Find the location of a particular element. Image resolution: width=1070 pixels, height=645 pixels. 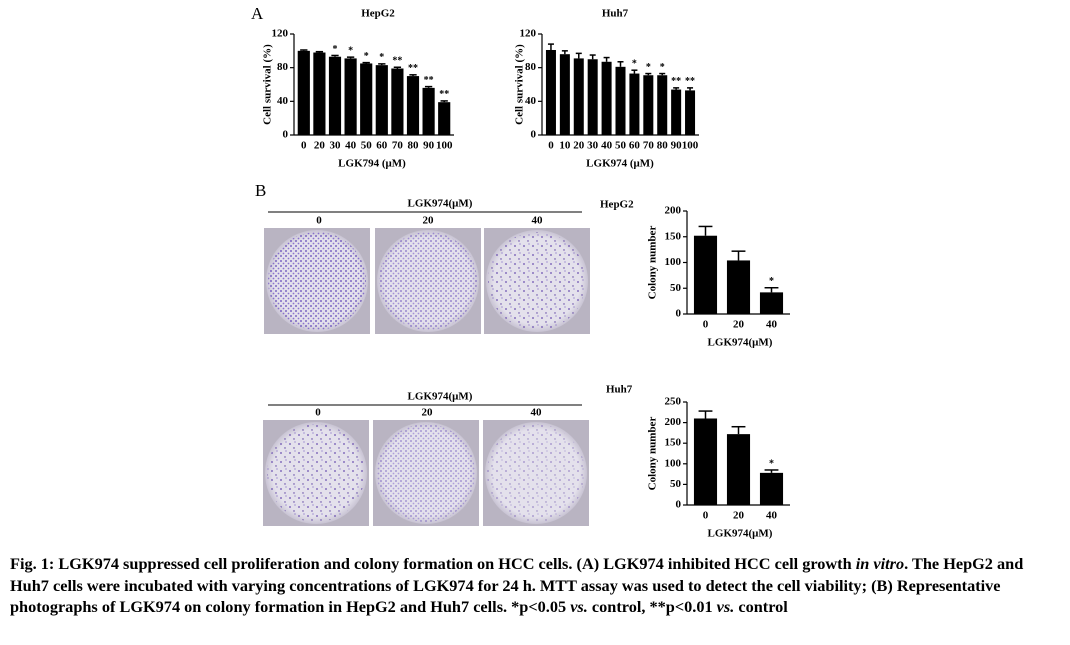

chart-title: Huh7 is located at coordinates (615, 14).